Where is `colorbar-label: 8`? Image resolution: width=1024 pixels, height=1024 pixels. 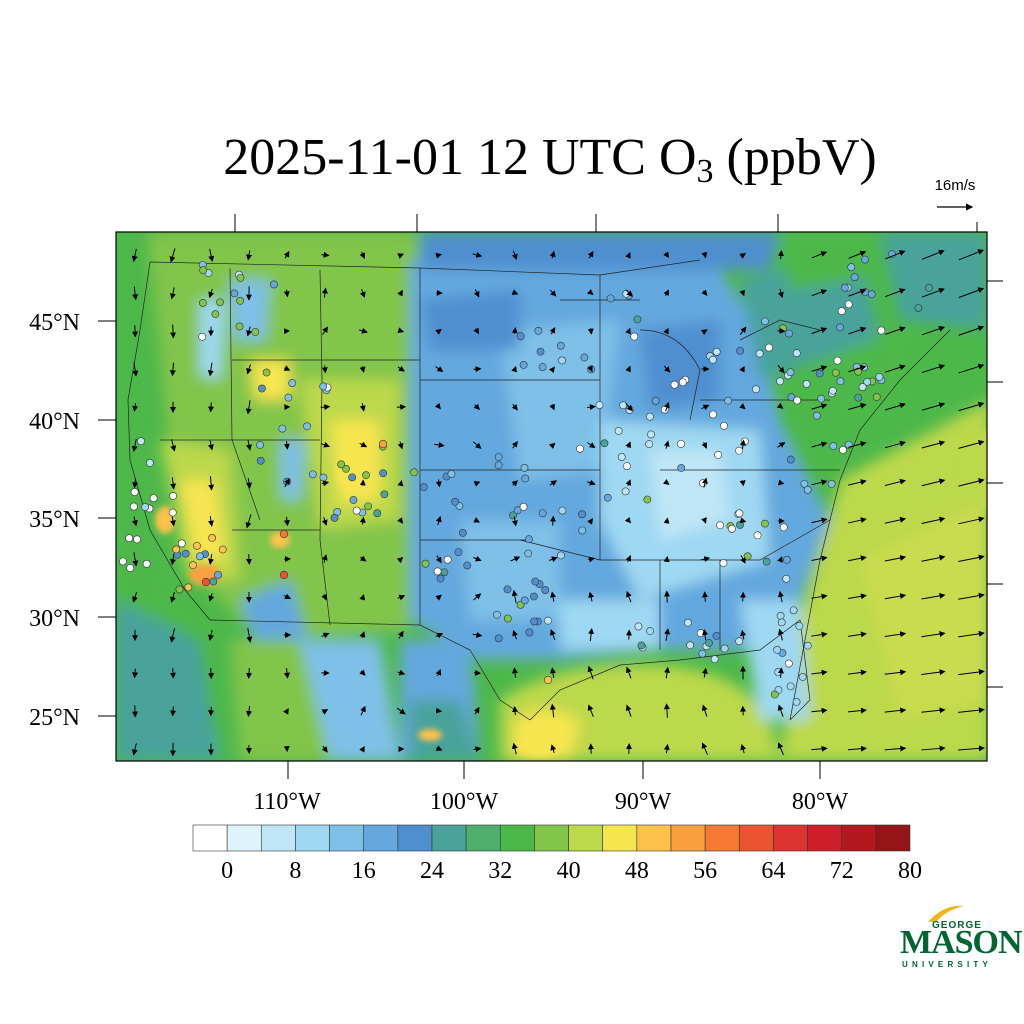
colorbar-label: 8 is located at coordinates (295, 871).